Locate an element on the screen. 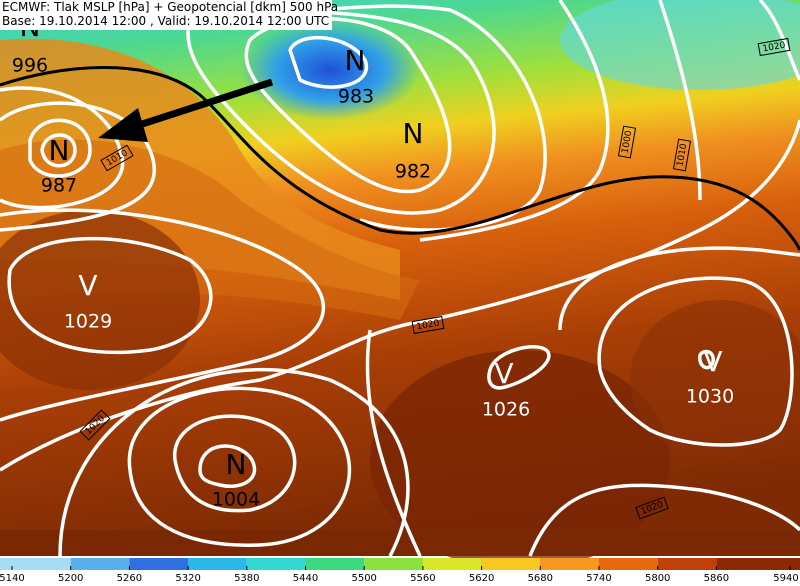 The image size is (800, 586). colorbar-label: 5560 is located at coordinates (422, 578).